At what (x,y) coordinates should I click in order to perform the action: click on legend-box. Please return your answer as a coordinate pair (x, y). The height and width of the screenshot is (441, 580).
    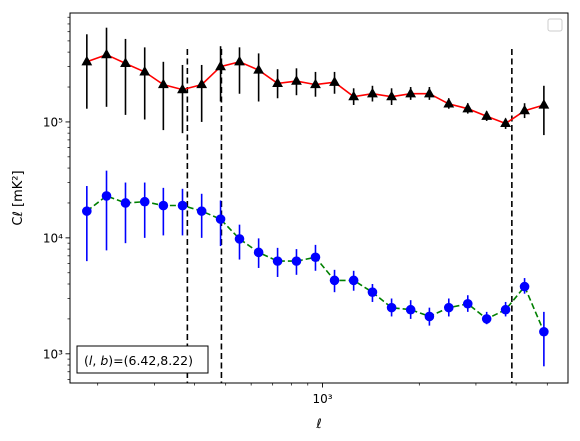
    Looking at the image, I should click on (555, 25).